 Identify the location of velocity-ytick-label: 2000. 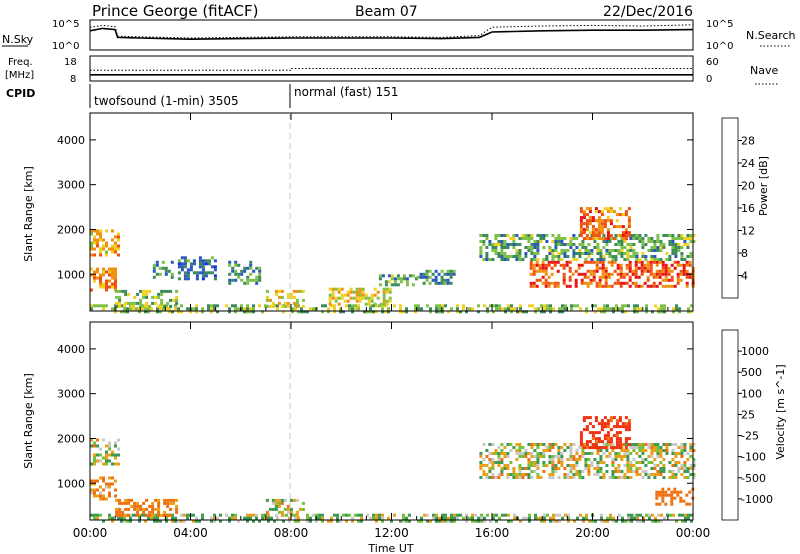
(71, 438).